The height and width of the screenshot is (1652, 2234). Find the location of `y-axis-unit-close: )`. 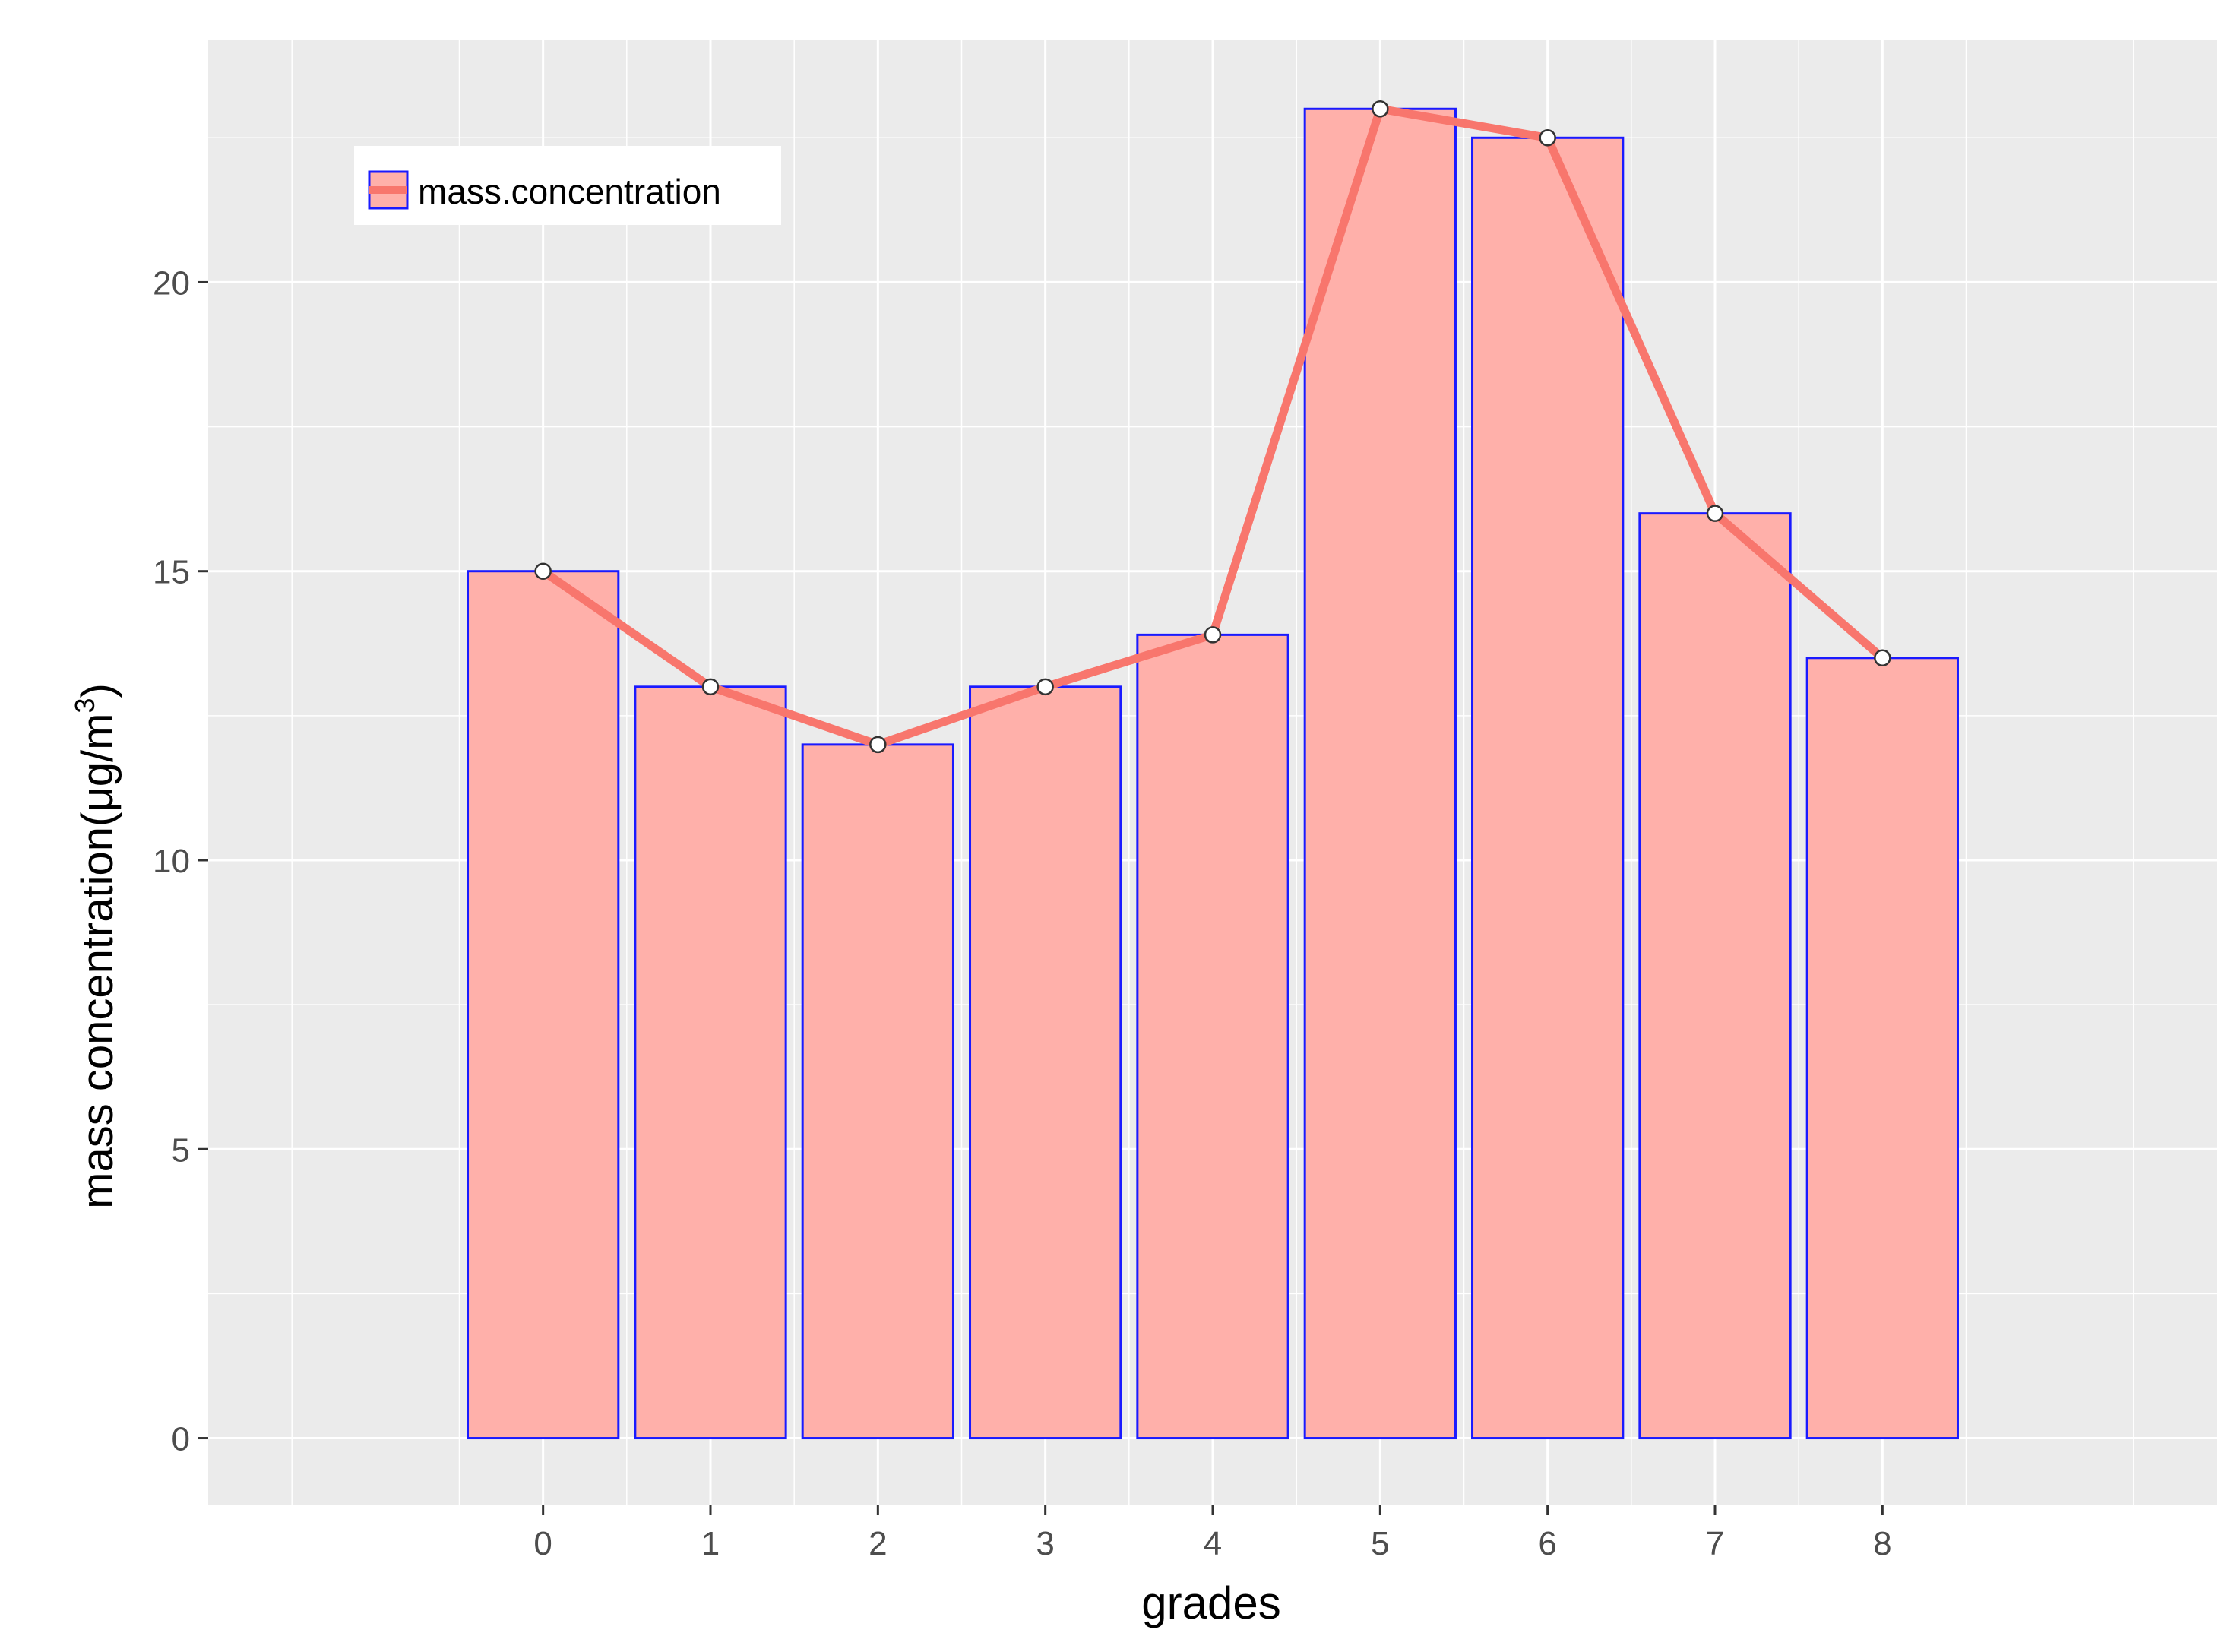

y-axis-unit-close: ) is located at coordinates (97, 690).